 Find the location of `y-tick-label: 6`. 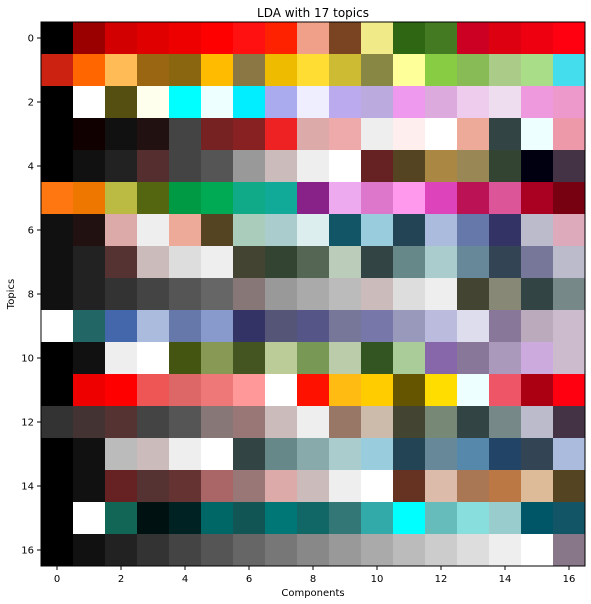

y-tick-label: 6 is located at coordinates (31, 231).